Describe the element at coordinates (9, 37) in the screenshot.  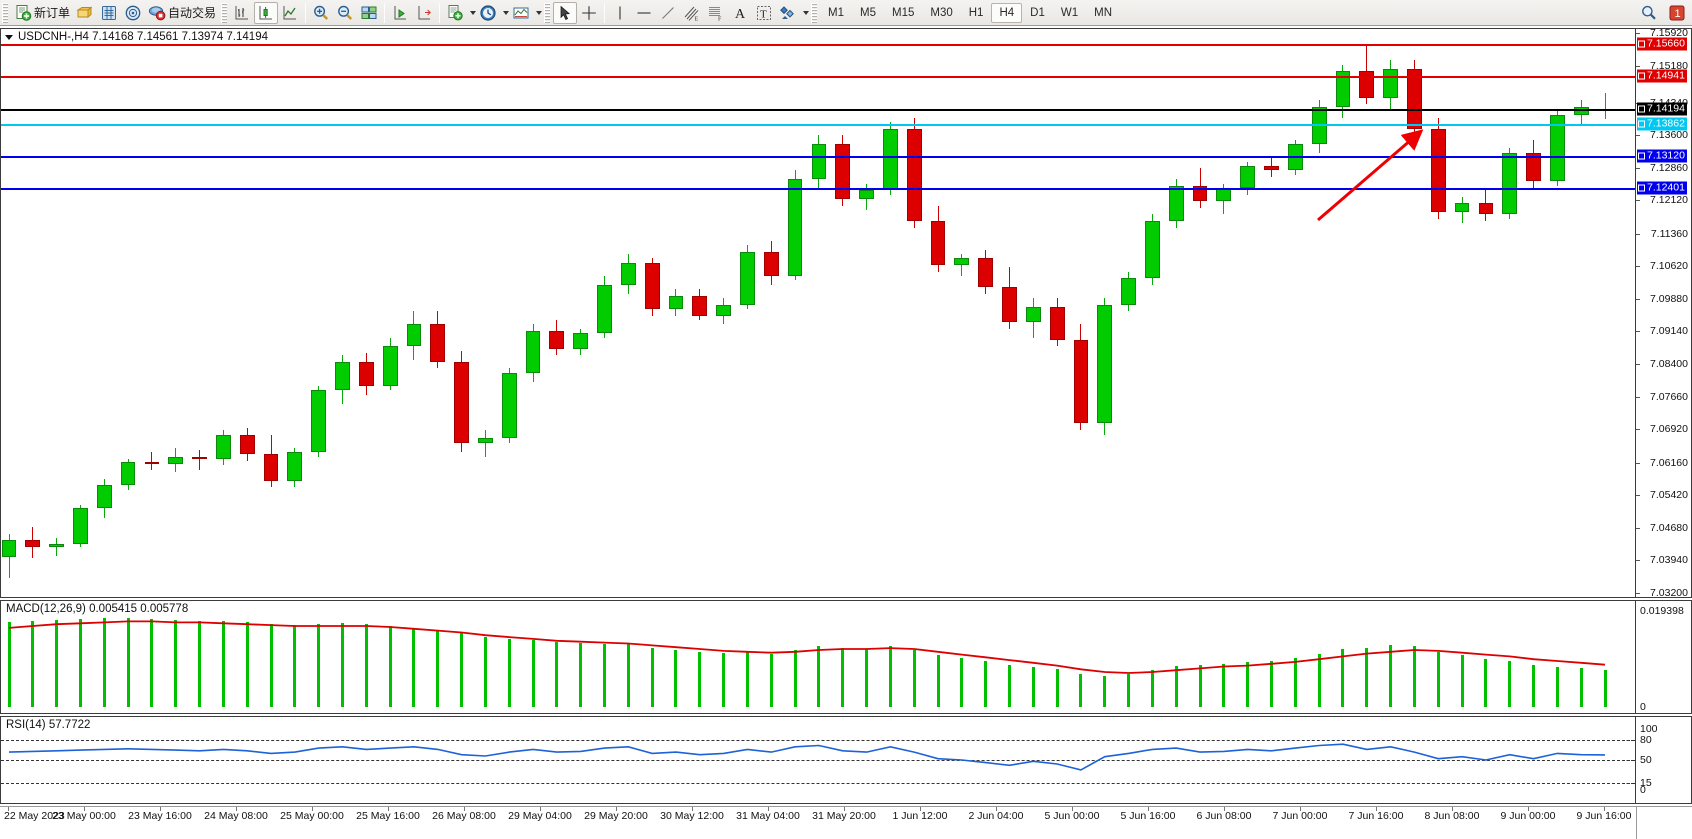
I see `chart-menu-triangle-icon` at that location.